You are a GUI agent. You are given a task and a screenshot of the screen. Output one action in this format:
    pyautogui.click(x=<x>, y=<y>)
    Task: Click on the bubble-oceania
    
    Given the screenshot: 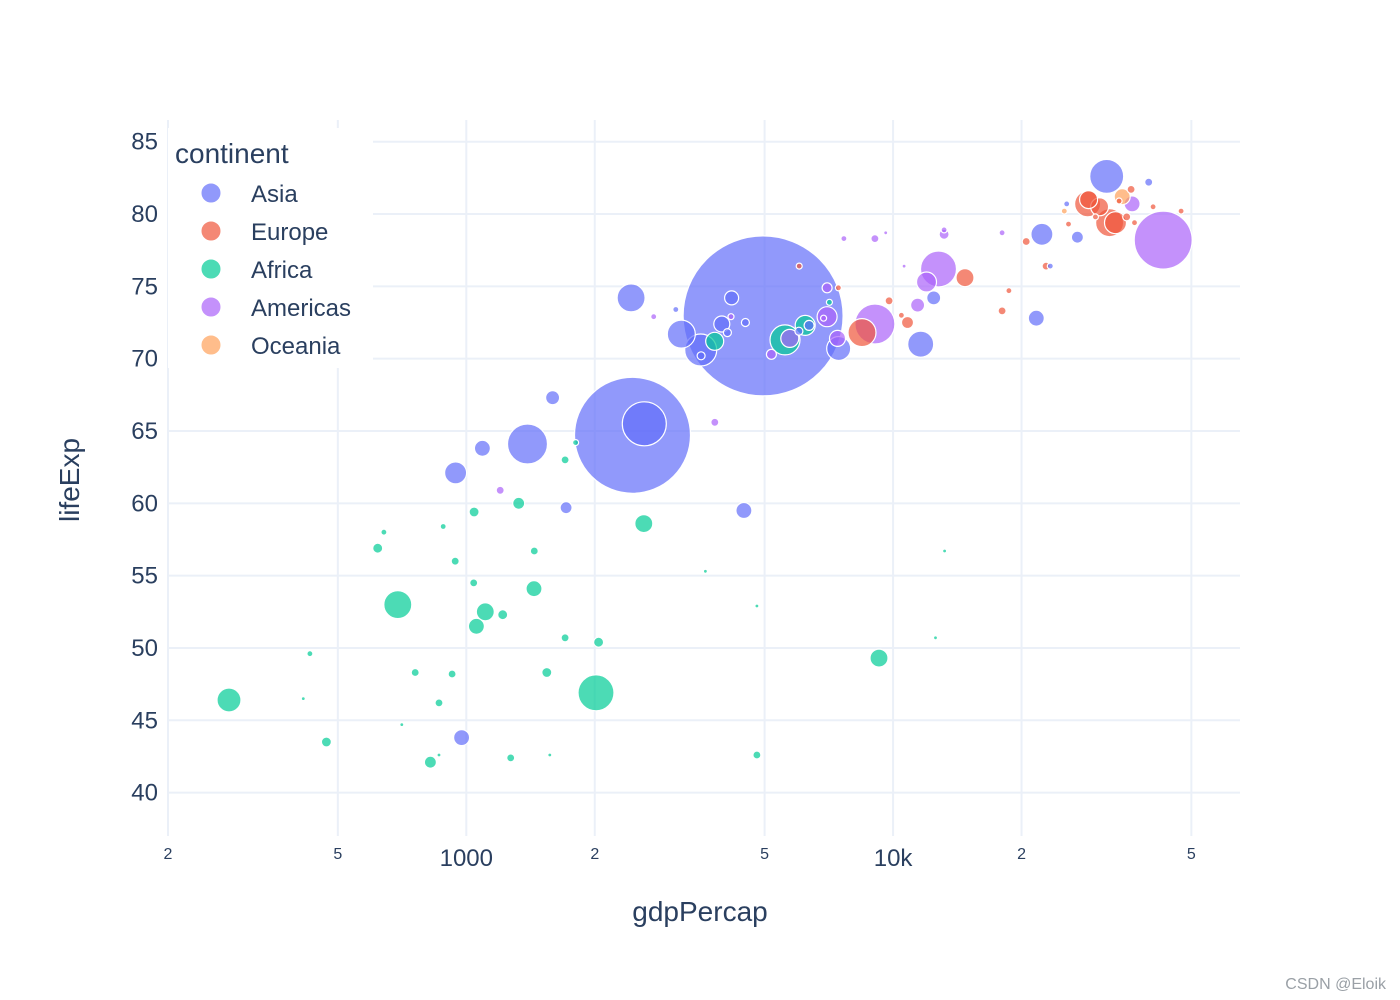 What is the action you would take?
    pyautogui.click(x=1064, y=211)
    